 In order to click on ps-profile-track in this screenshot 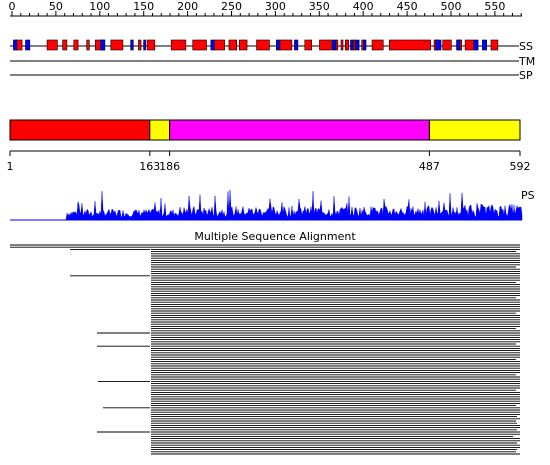, I will do `click(266, 205)`.